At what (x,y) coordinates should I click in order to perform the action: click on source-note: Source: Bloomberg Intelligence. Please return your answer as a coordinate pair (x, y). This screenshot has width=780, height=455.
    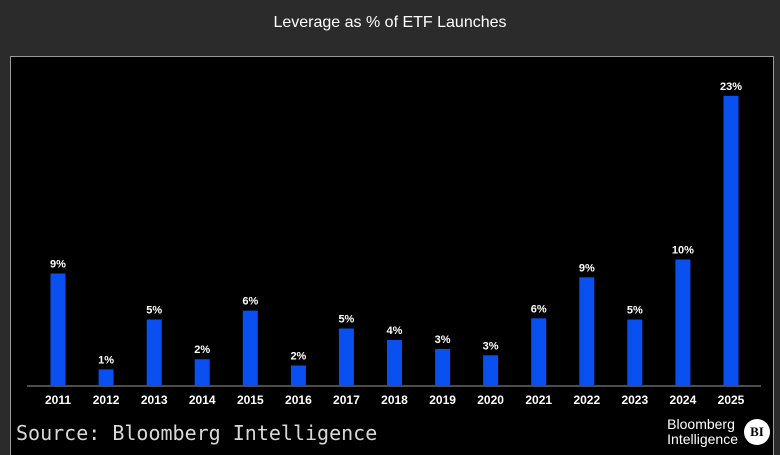
    Looking at the image, I should click on (197, 433).